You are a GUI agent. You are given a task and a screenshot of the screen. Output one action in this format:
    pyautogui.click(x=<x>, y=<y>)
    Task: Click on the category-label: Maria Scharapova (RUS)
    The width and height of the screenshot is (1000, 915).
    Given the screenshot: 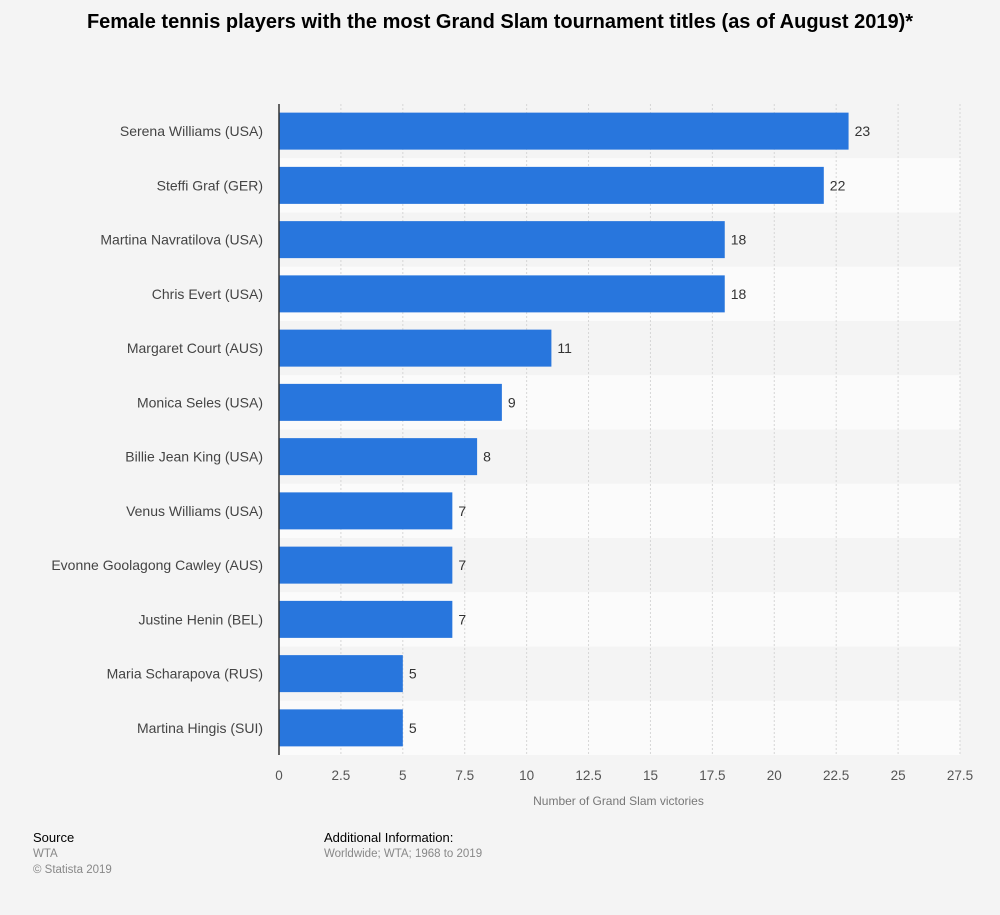 What is the action you would take?
    pyautogui.click(x=185, y=674)
    